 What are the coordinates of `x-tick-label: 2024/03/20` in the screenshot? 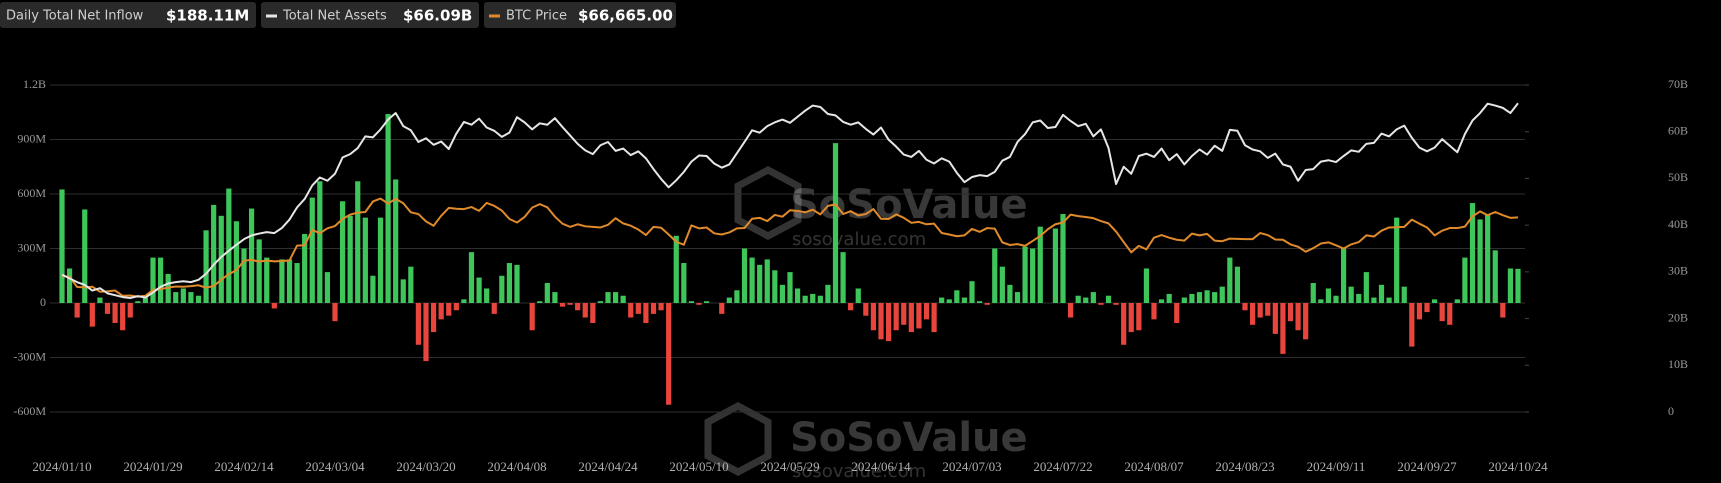 It's located at (425, 466).